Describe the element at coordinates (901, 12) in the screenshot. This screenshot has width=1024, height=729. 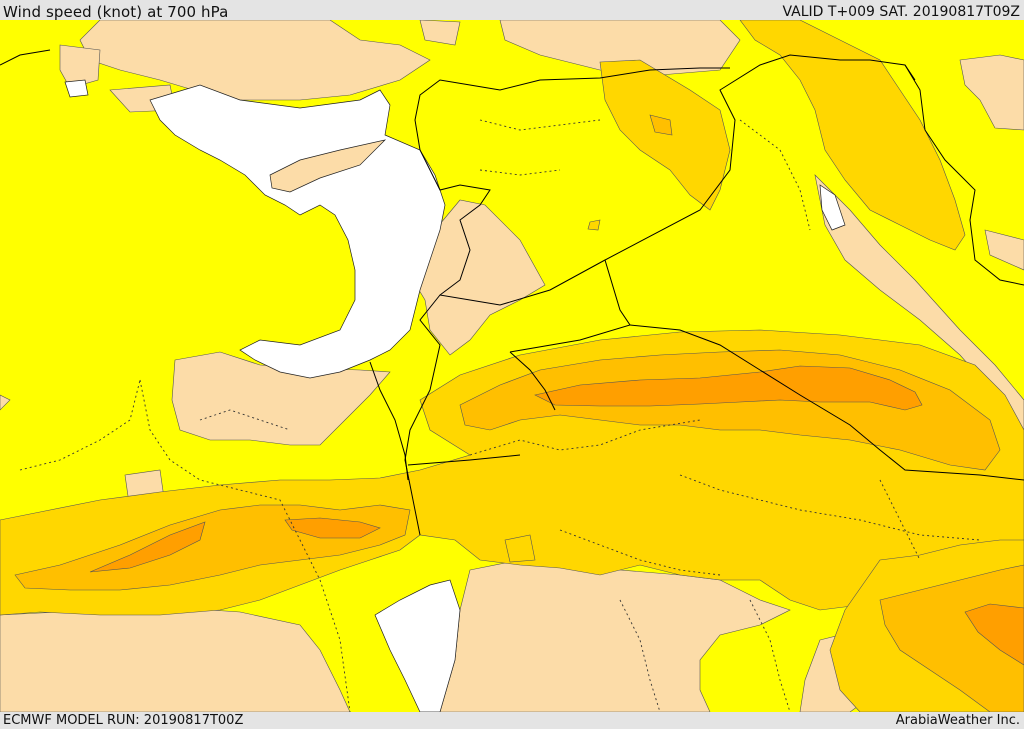
I see `valid-time-label: VALID T+009 SAT. 20190817T09Z` at that location.